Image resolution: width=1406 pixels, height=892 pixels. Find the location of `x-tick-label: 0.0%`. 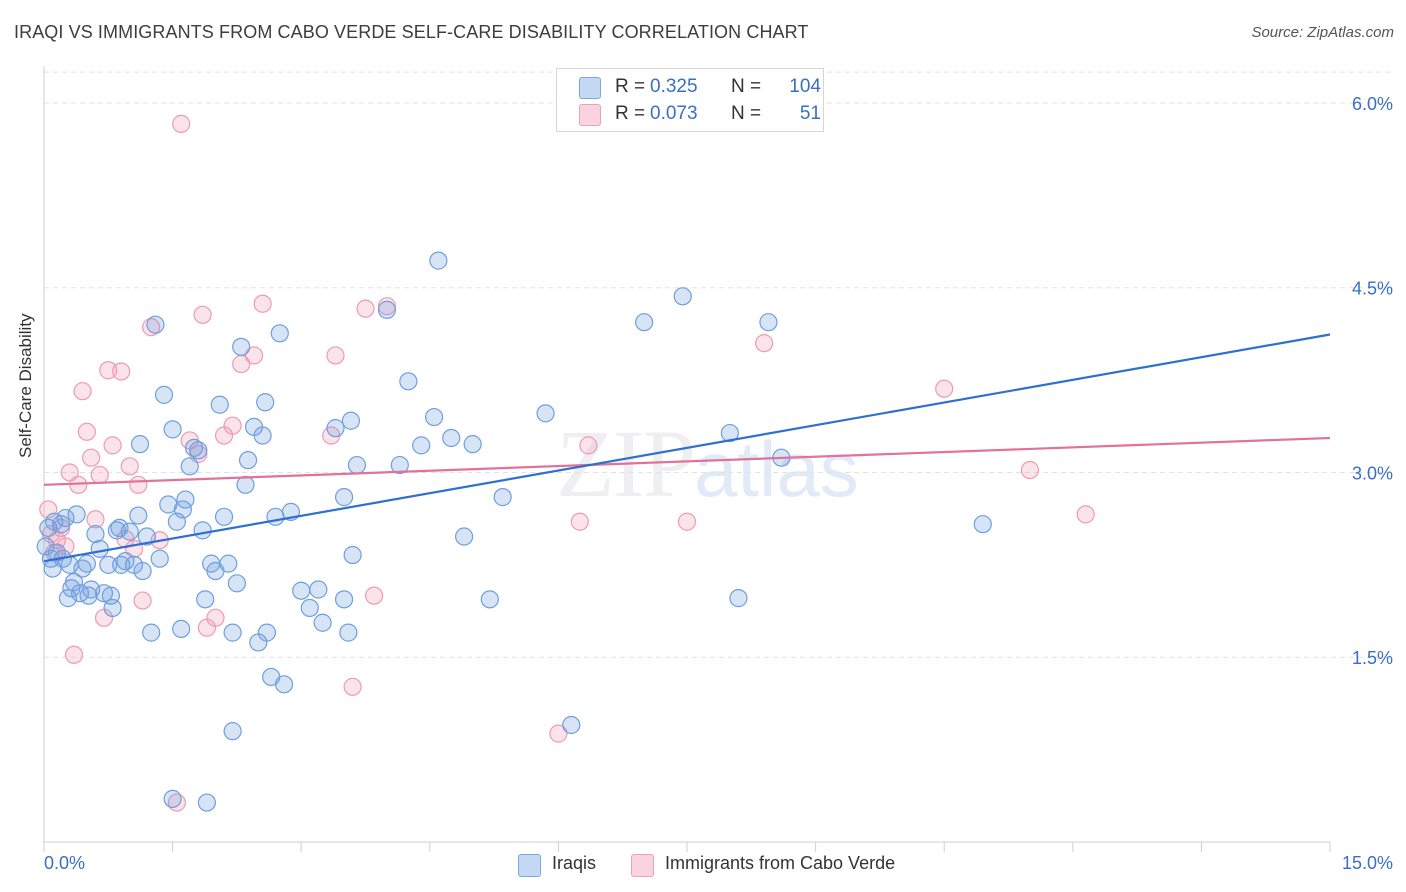

x-tick-label: 0.0% is located at coordinates (64, 863).